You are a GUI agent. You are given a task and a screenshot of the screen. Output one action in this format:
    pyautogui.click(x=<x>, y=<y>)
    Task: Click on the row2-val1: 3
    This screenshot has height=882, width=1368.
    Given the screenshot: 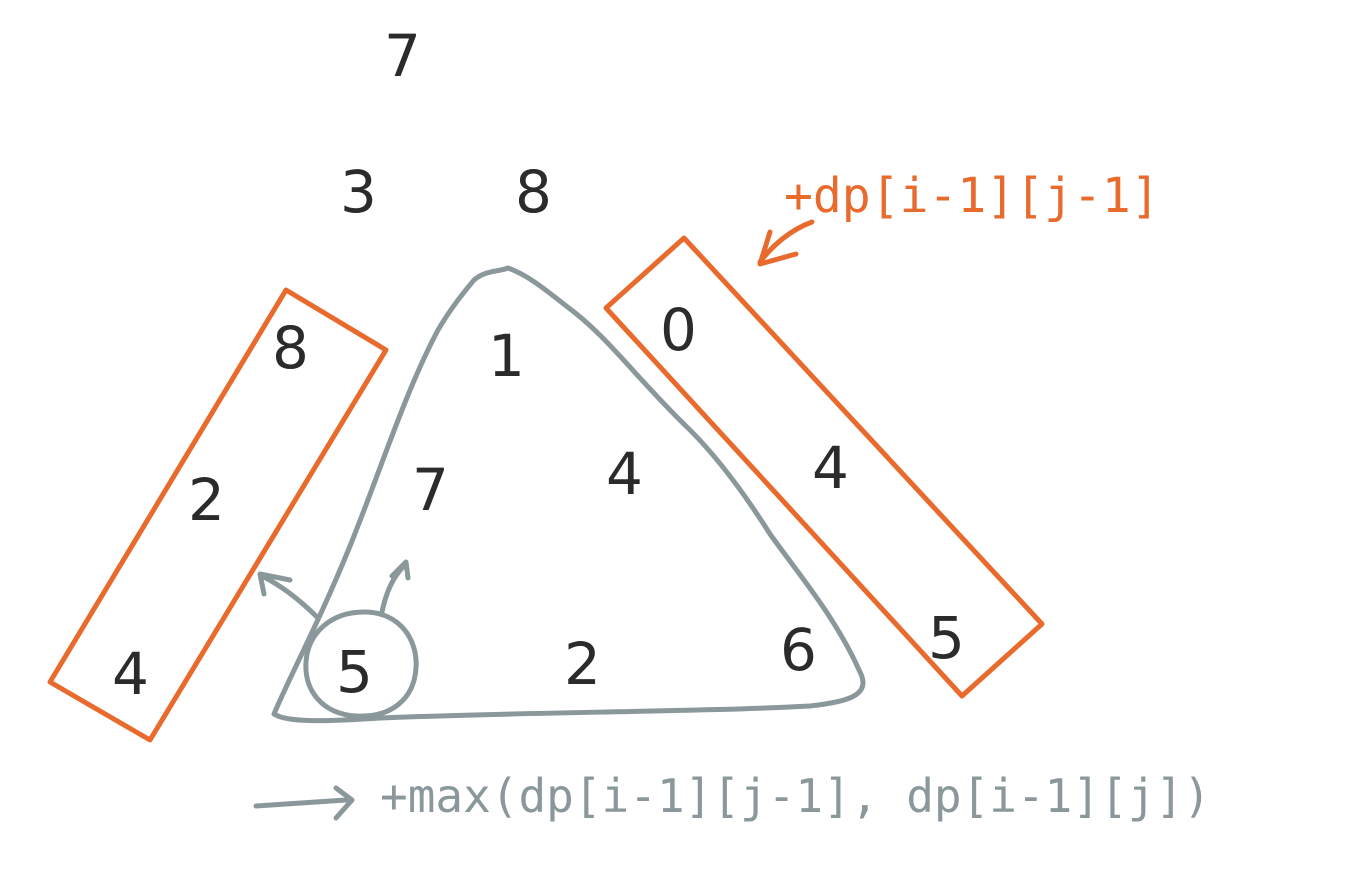 What is the action you would take?
    pyautogui.click(x=358, y=192)
    